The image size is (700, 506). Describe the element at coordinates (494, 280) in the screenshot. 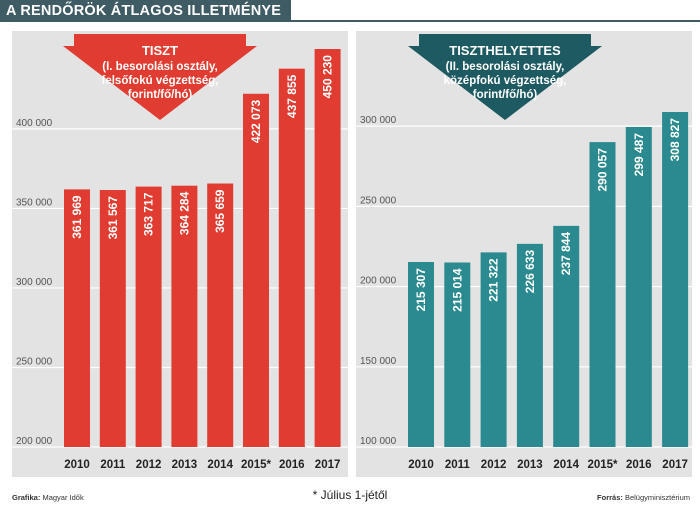

I see `bar-value-label: 221 322` at that location.